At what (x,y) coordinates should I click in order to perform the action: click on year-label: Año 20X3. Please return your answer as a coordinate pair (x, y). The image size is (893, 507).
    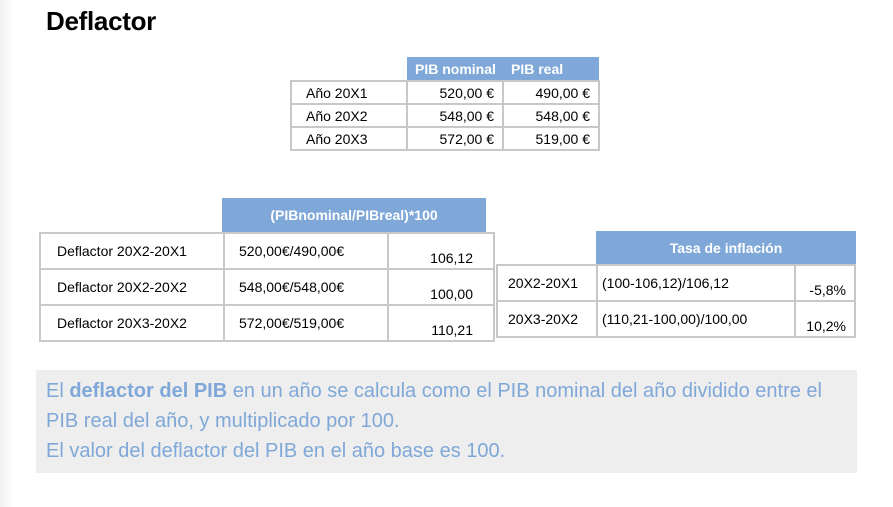
    Looking at the image, I should click on (349, 138).